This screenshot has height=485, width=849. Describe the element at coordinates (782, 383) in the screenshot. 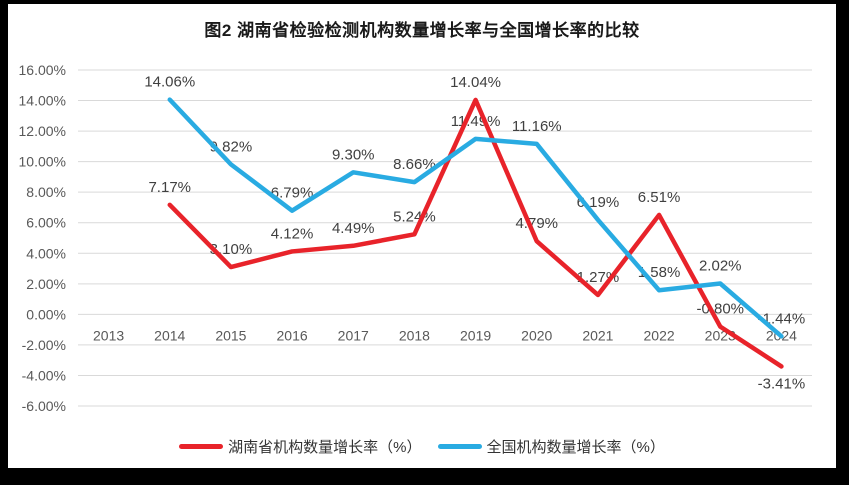

I see `svg-text: -3.41%` at that location.